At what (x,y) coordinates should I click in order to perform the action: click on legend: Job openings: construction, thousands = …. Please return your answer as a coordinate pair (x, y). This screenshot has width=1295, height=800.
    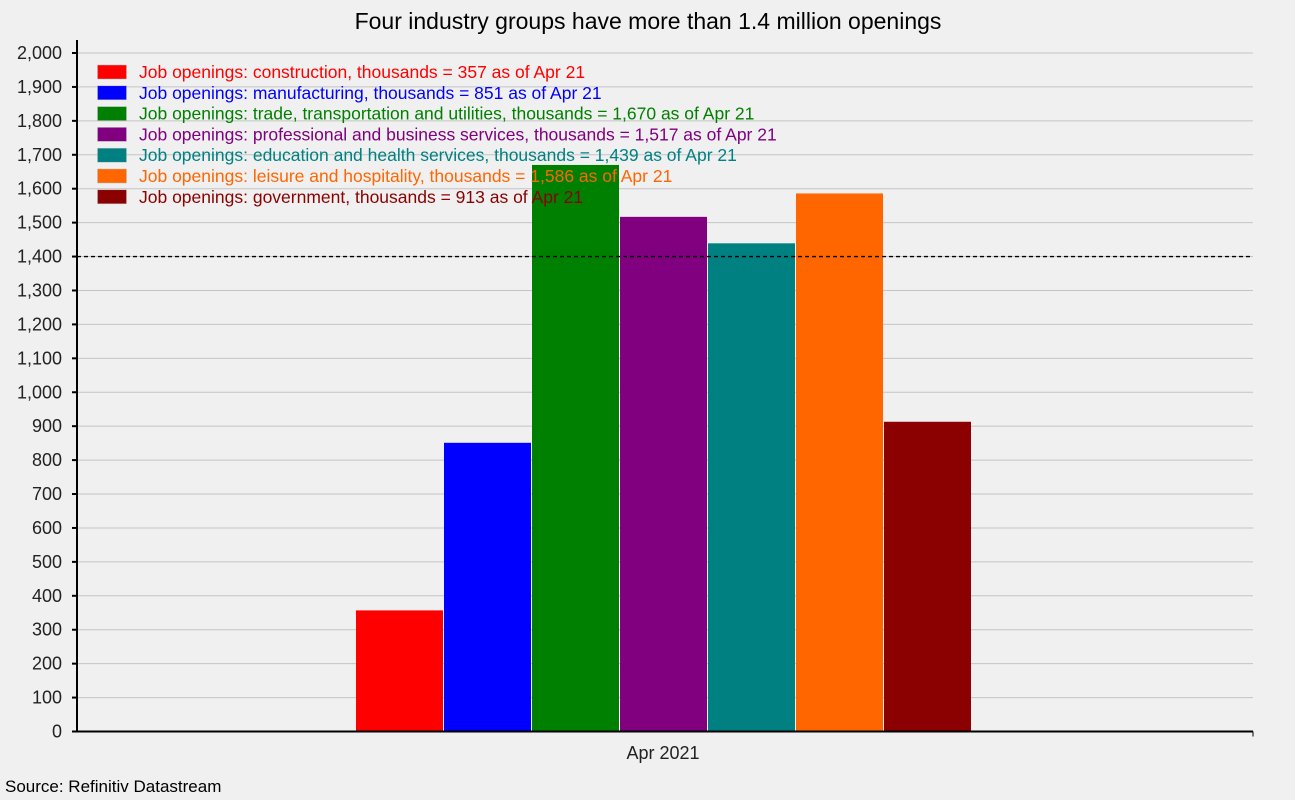
    Looking at the image, I should click on (437, 134).